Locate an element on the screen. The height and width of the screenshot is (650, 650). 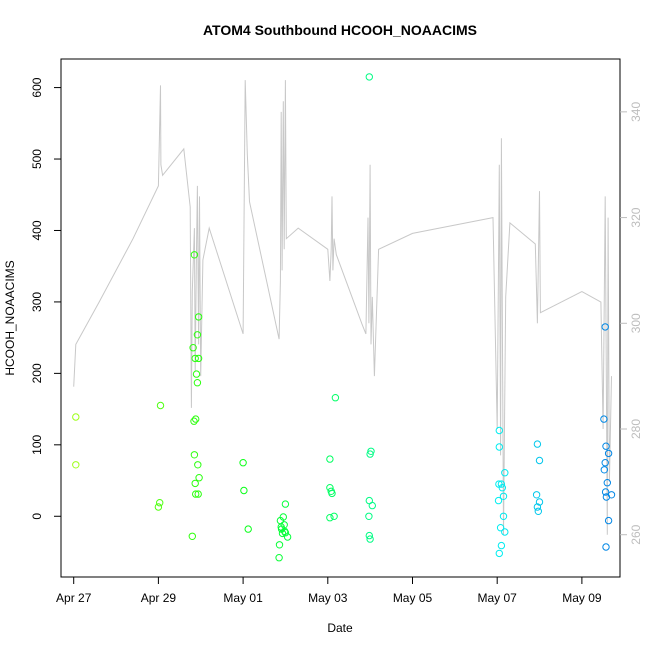
y-right-tick-label: 260 is located at coordinates (636, 534).